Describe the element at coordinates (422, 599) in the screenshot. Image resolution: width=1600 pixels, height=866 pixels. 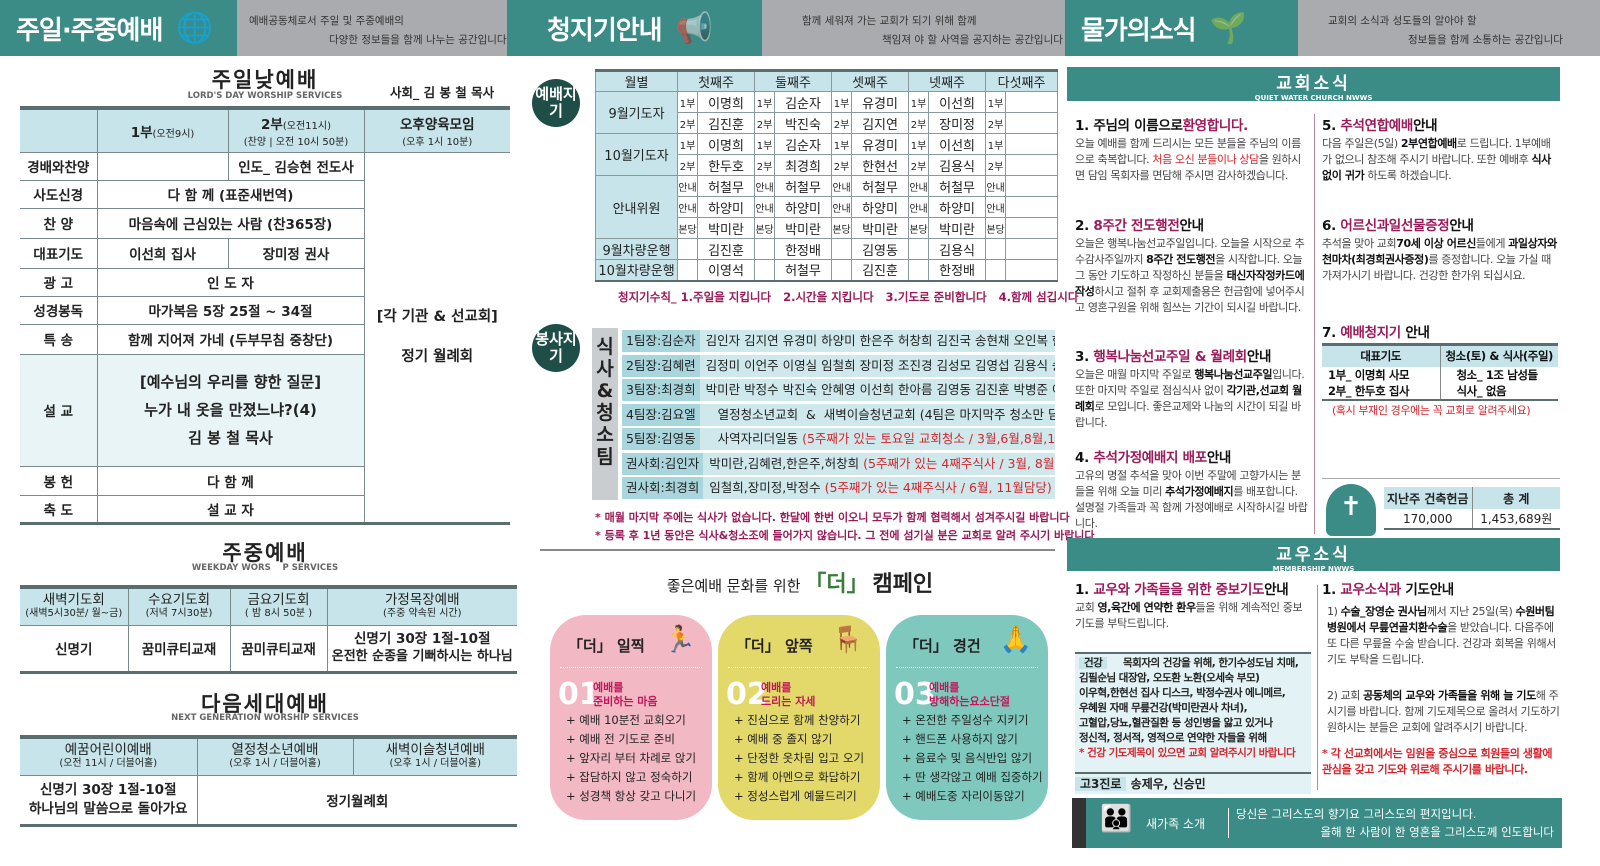
I see `service-name: 가정목장예배` at that location.